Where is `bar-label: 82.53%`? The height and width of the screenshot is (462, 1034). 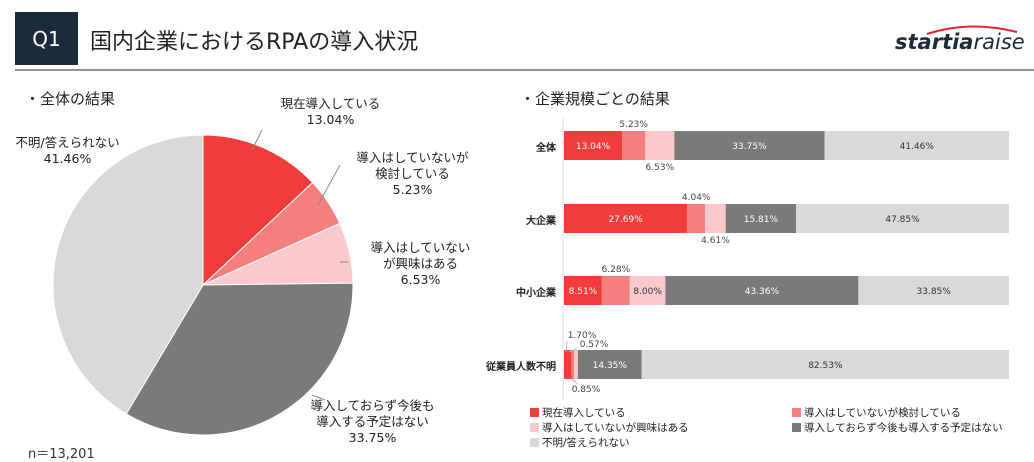 bar-label: 82.53% is located at coordinates (825, 366).